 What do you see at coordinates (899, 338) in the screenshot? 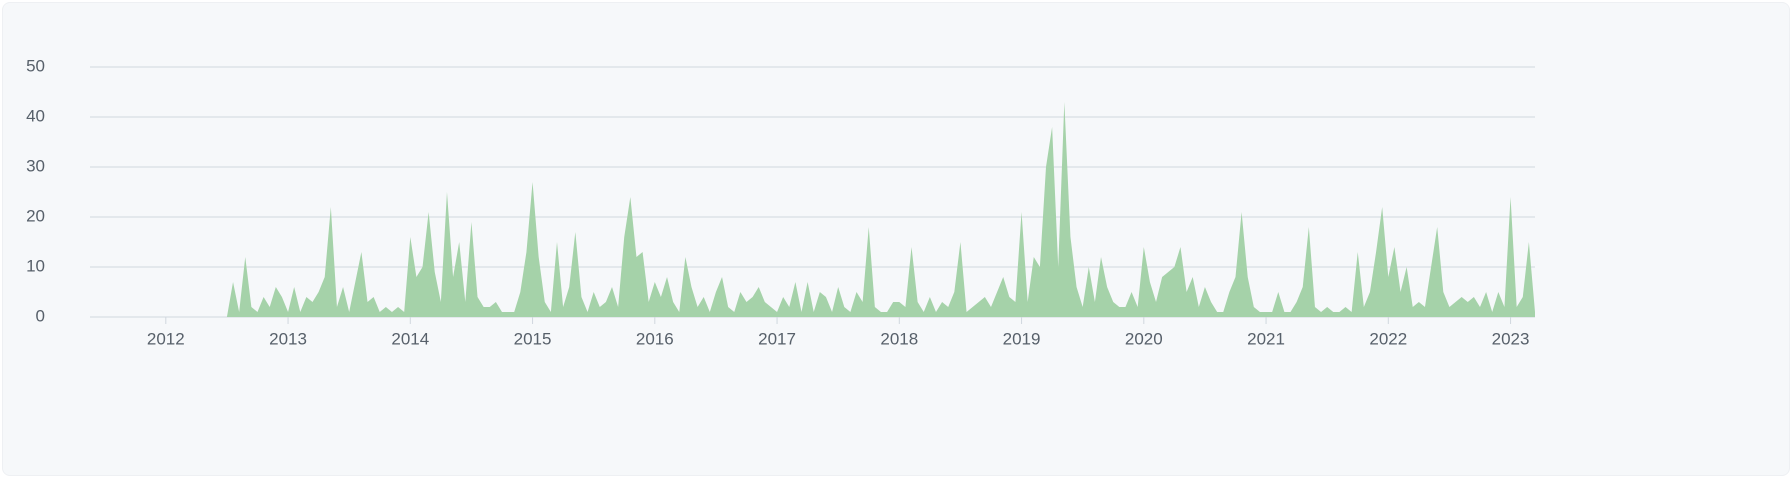
I see `x-tick-label: 2018` at bounding box center [899, 338].